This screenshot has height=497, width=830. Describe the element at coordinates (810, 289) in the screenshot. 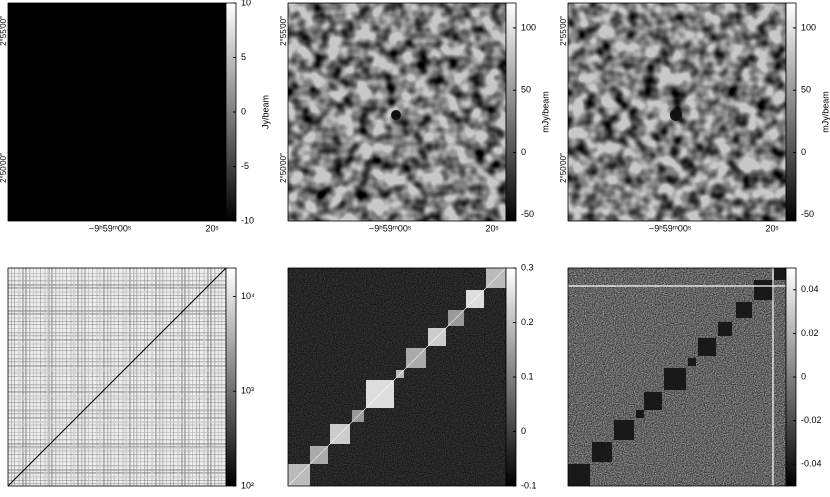

I see `colorbar-tick-label: 0.04` at that location.